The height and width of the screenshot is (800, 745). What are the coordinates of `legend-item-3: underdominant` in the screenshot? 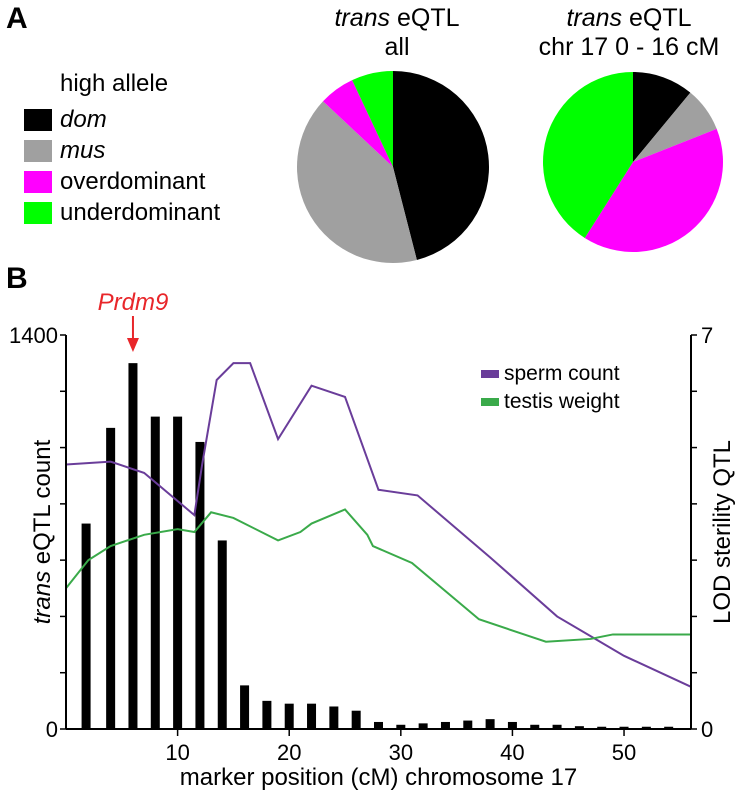 It's located at (122, 213).